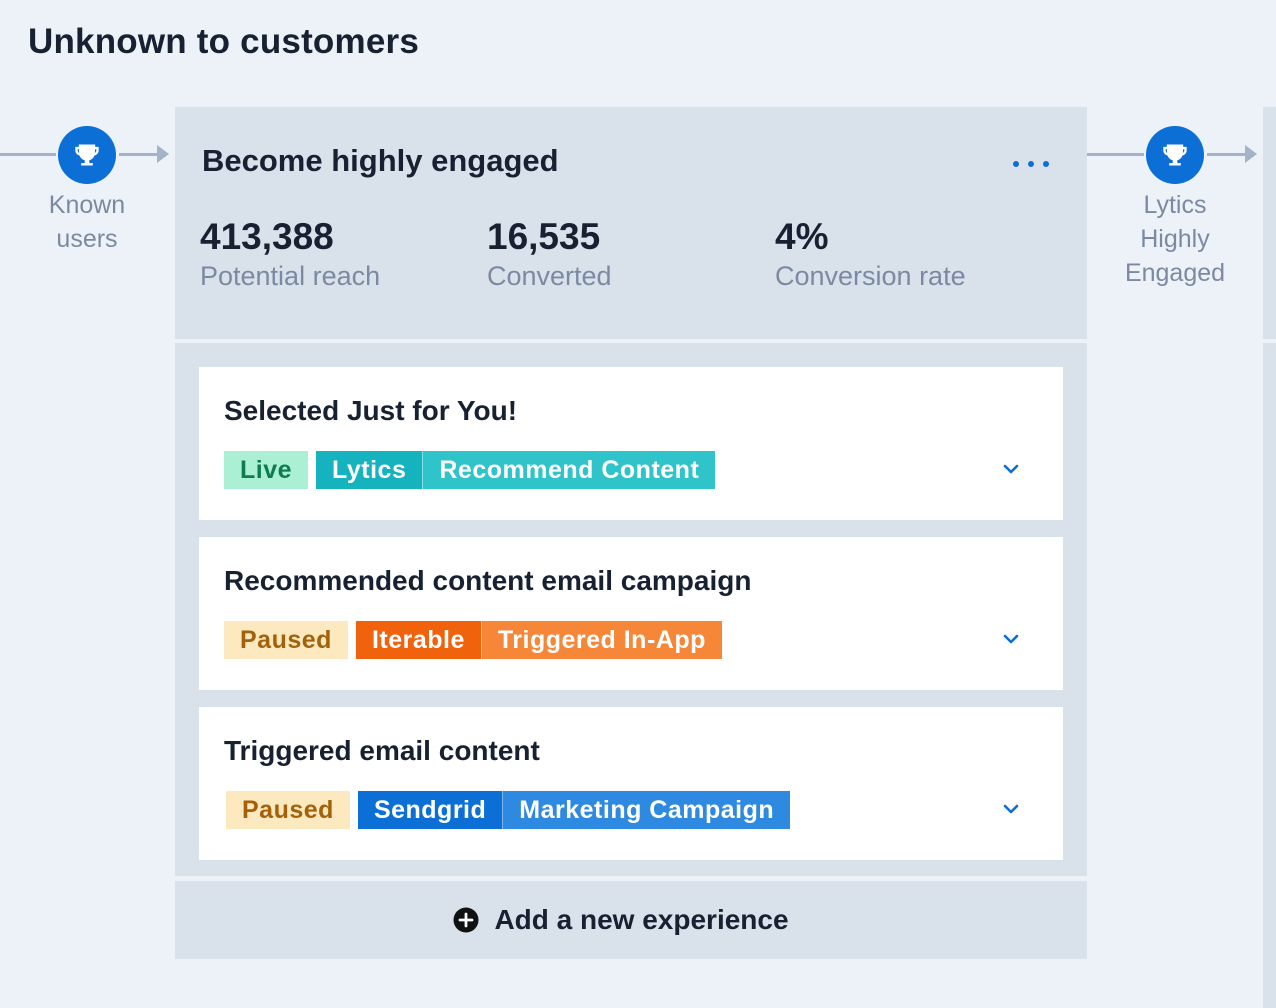 Image resolution: width=1276 pixels, height=1008 pixels. What do you see at coordinates (1175, 239) in the screenshot?
I see `milestone-next-label: Lytics Highly Engaged` at bounding box center [1175, 239].